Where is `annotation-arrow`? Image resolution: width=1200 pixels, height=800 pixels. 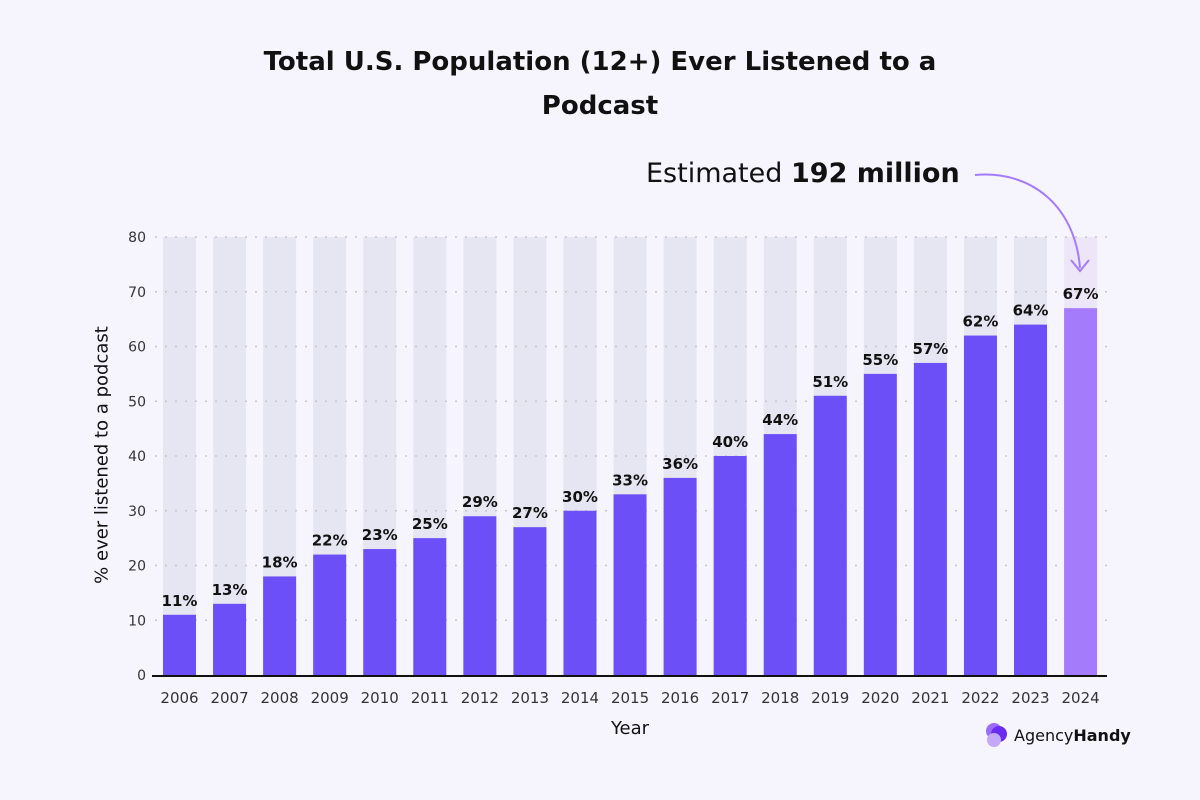 annotation-arrow is located at coordinates (1027, 221).